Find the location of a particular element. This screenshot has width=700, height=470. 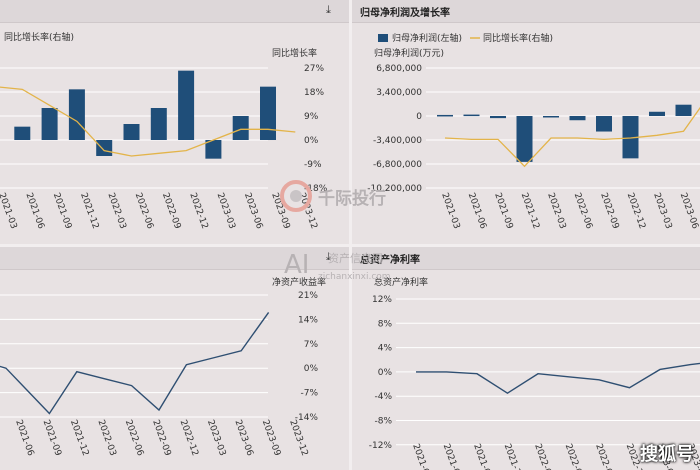

watermark-ai: AI is located at coordinates (297, 265).